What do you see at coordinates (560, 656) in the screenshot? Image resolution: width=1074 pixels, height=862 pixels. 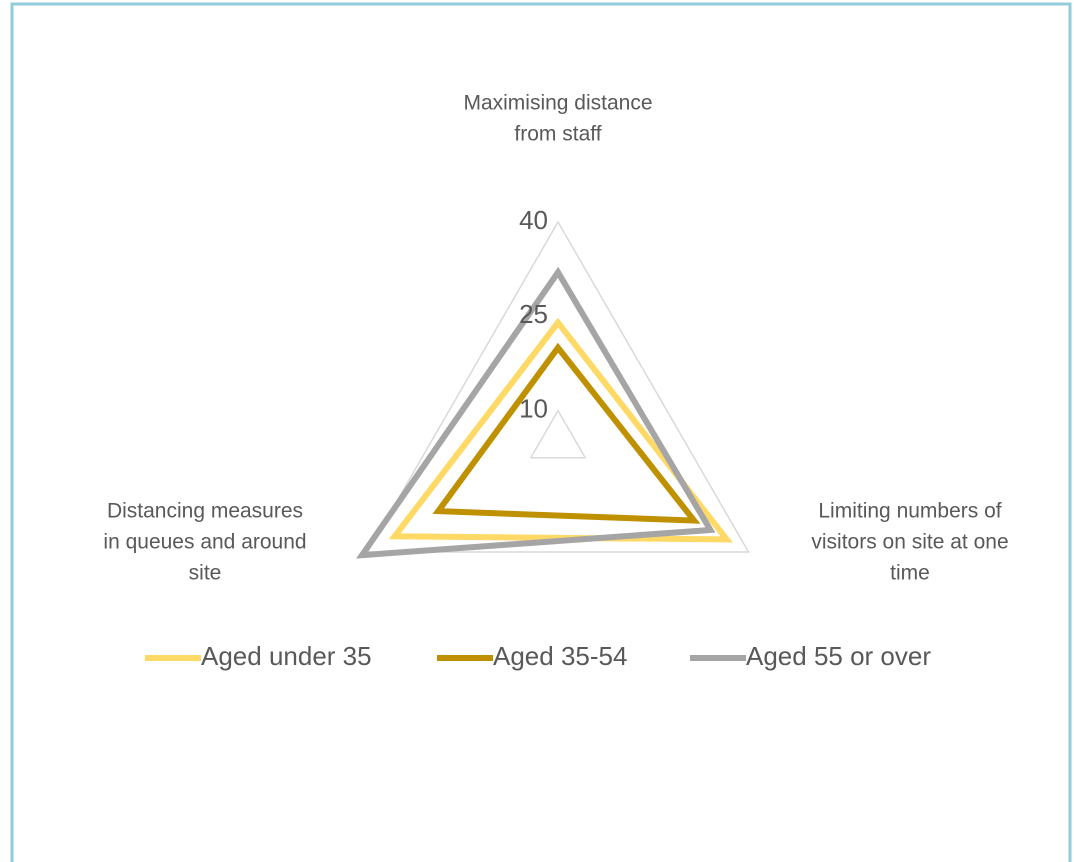 I see `legend-label: Aged 35-54` at bounding box center [560, 656].